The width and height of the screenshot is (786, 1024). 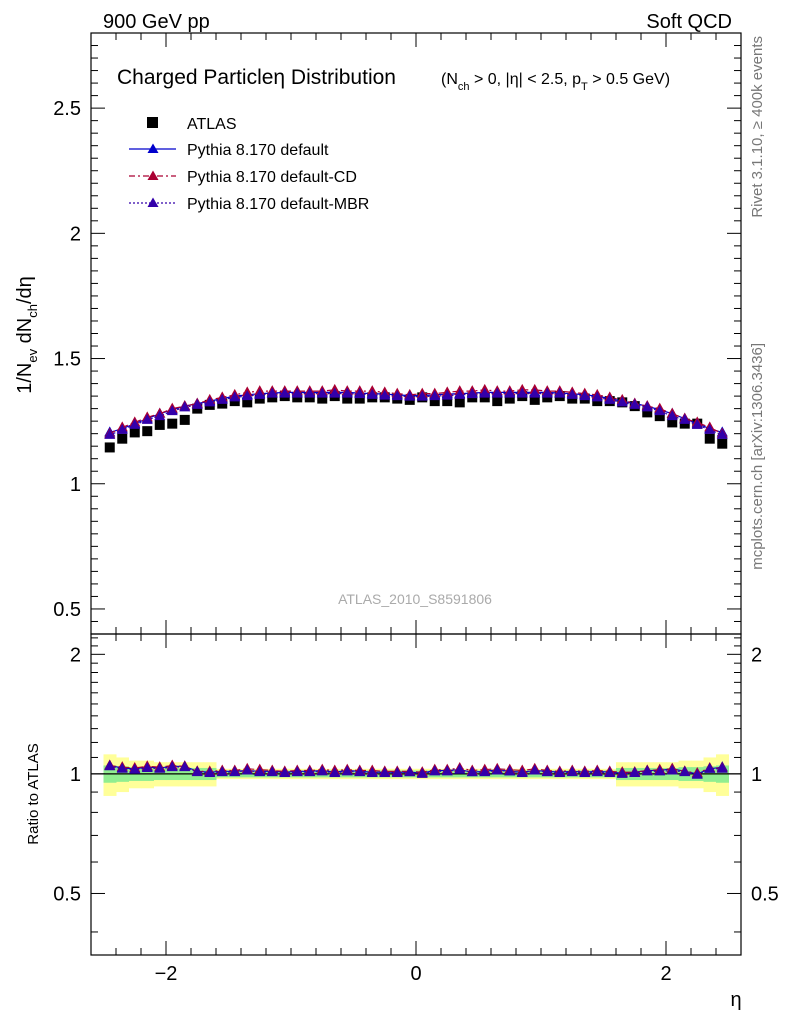 I want to click on legend-marker-triangle-mbr, so click(x=153, y=202).